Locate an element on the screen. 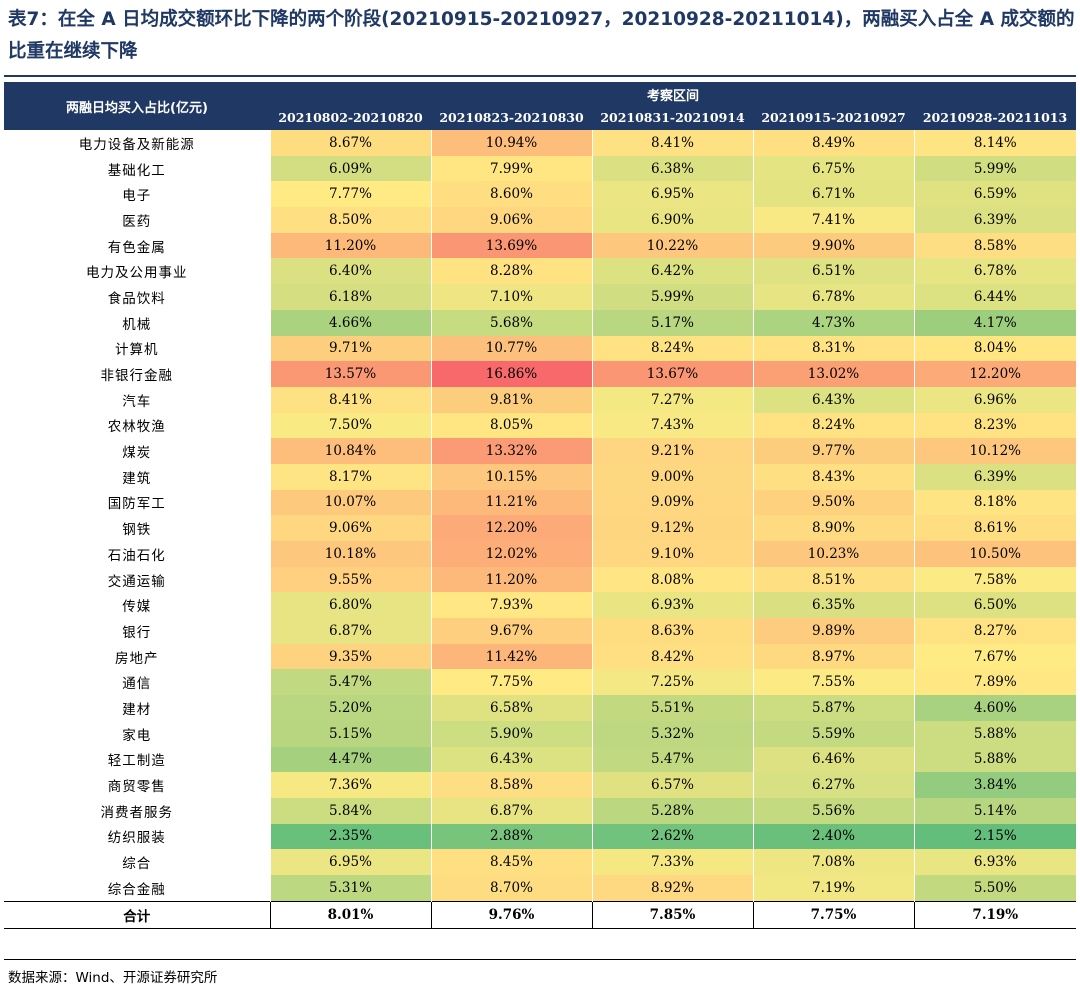  heatmap-cell: 7.50% is located at coordinates (350, 425).